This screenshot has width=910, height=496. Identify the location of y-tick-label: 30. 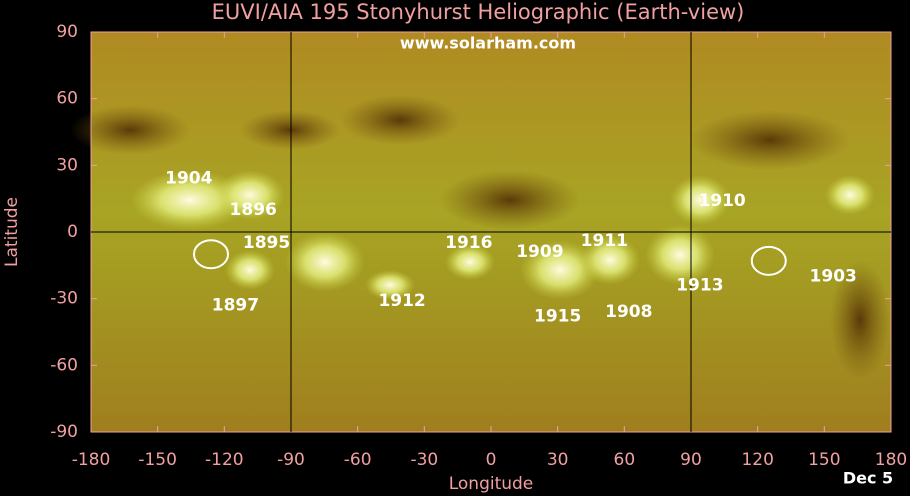
(67, 165).